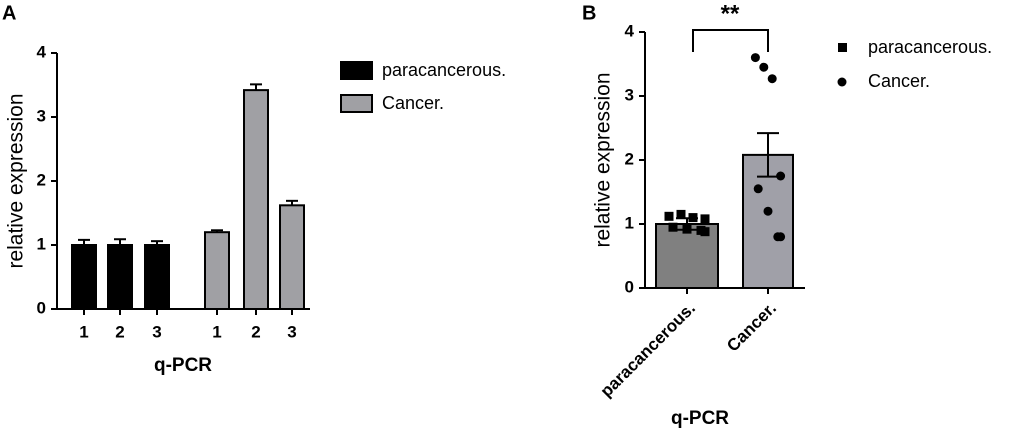  Describe the element at coordinates (751, 327) in the screenshot. I see `x-tick-label: Cancer.` at that location.